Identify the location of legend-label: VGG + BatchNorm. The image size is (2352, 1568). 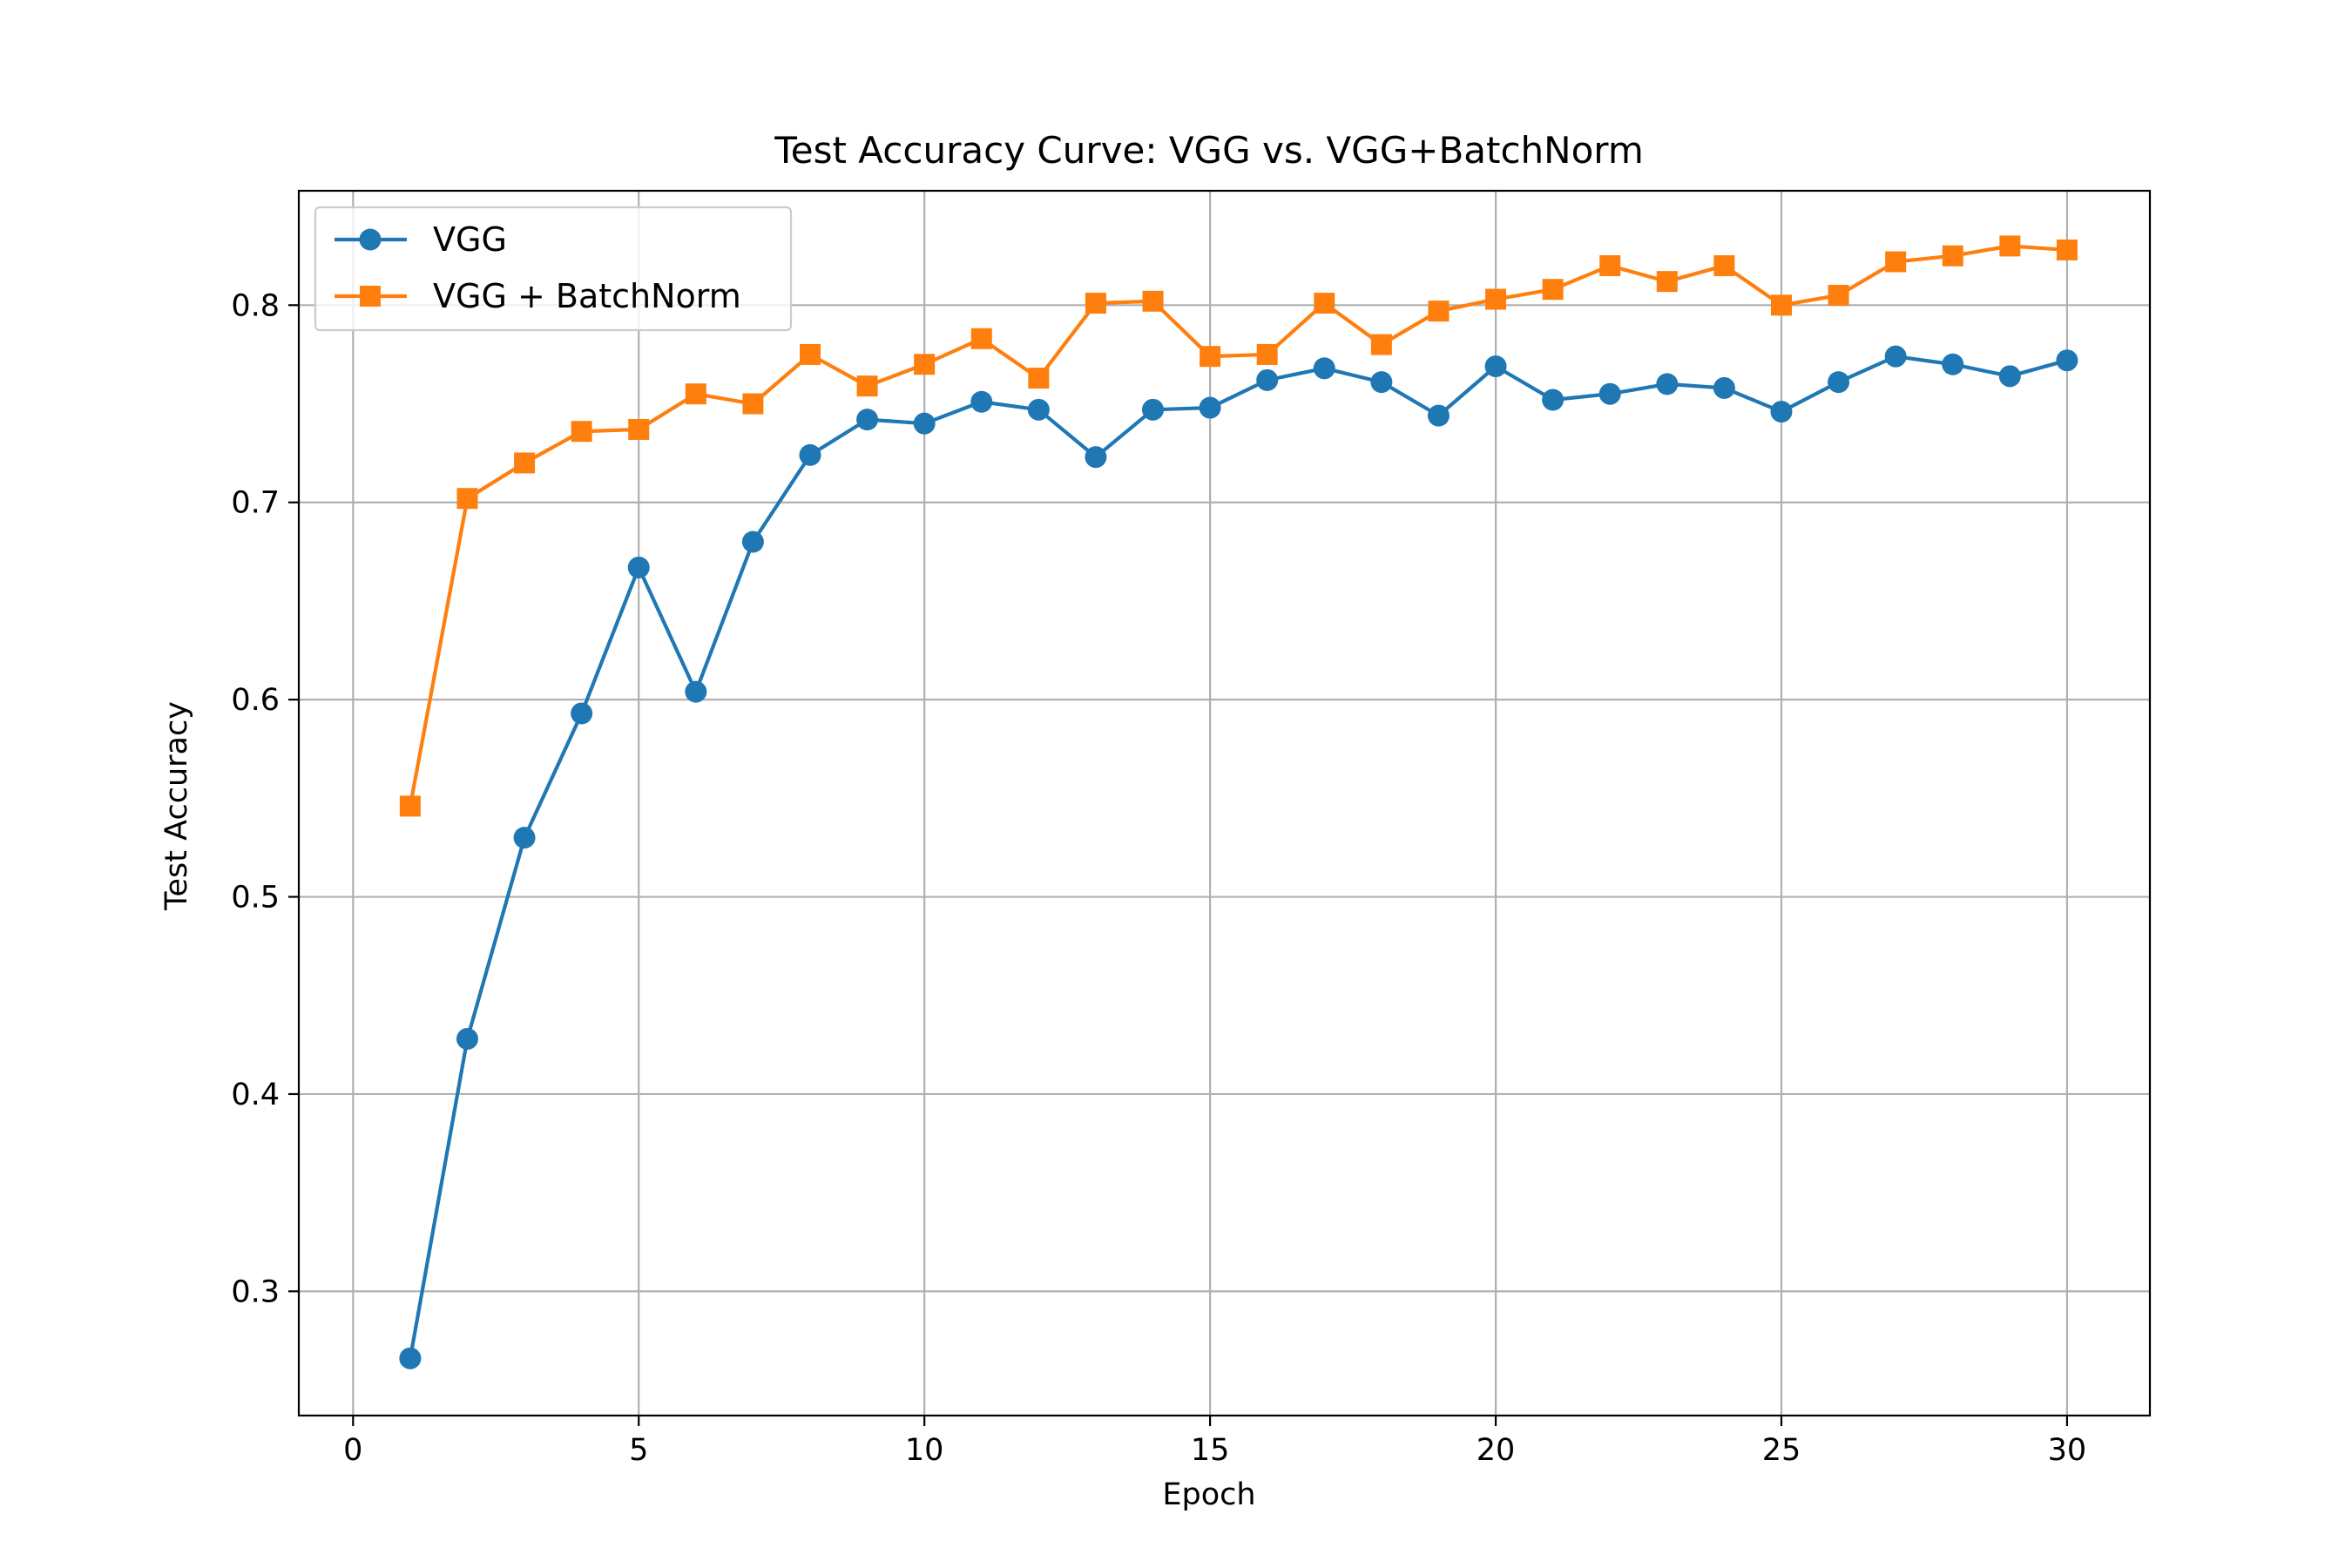
(587, 296).